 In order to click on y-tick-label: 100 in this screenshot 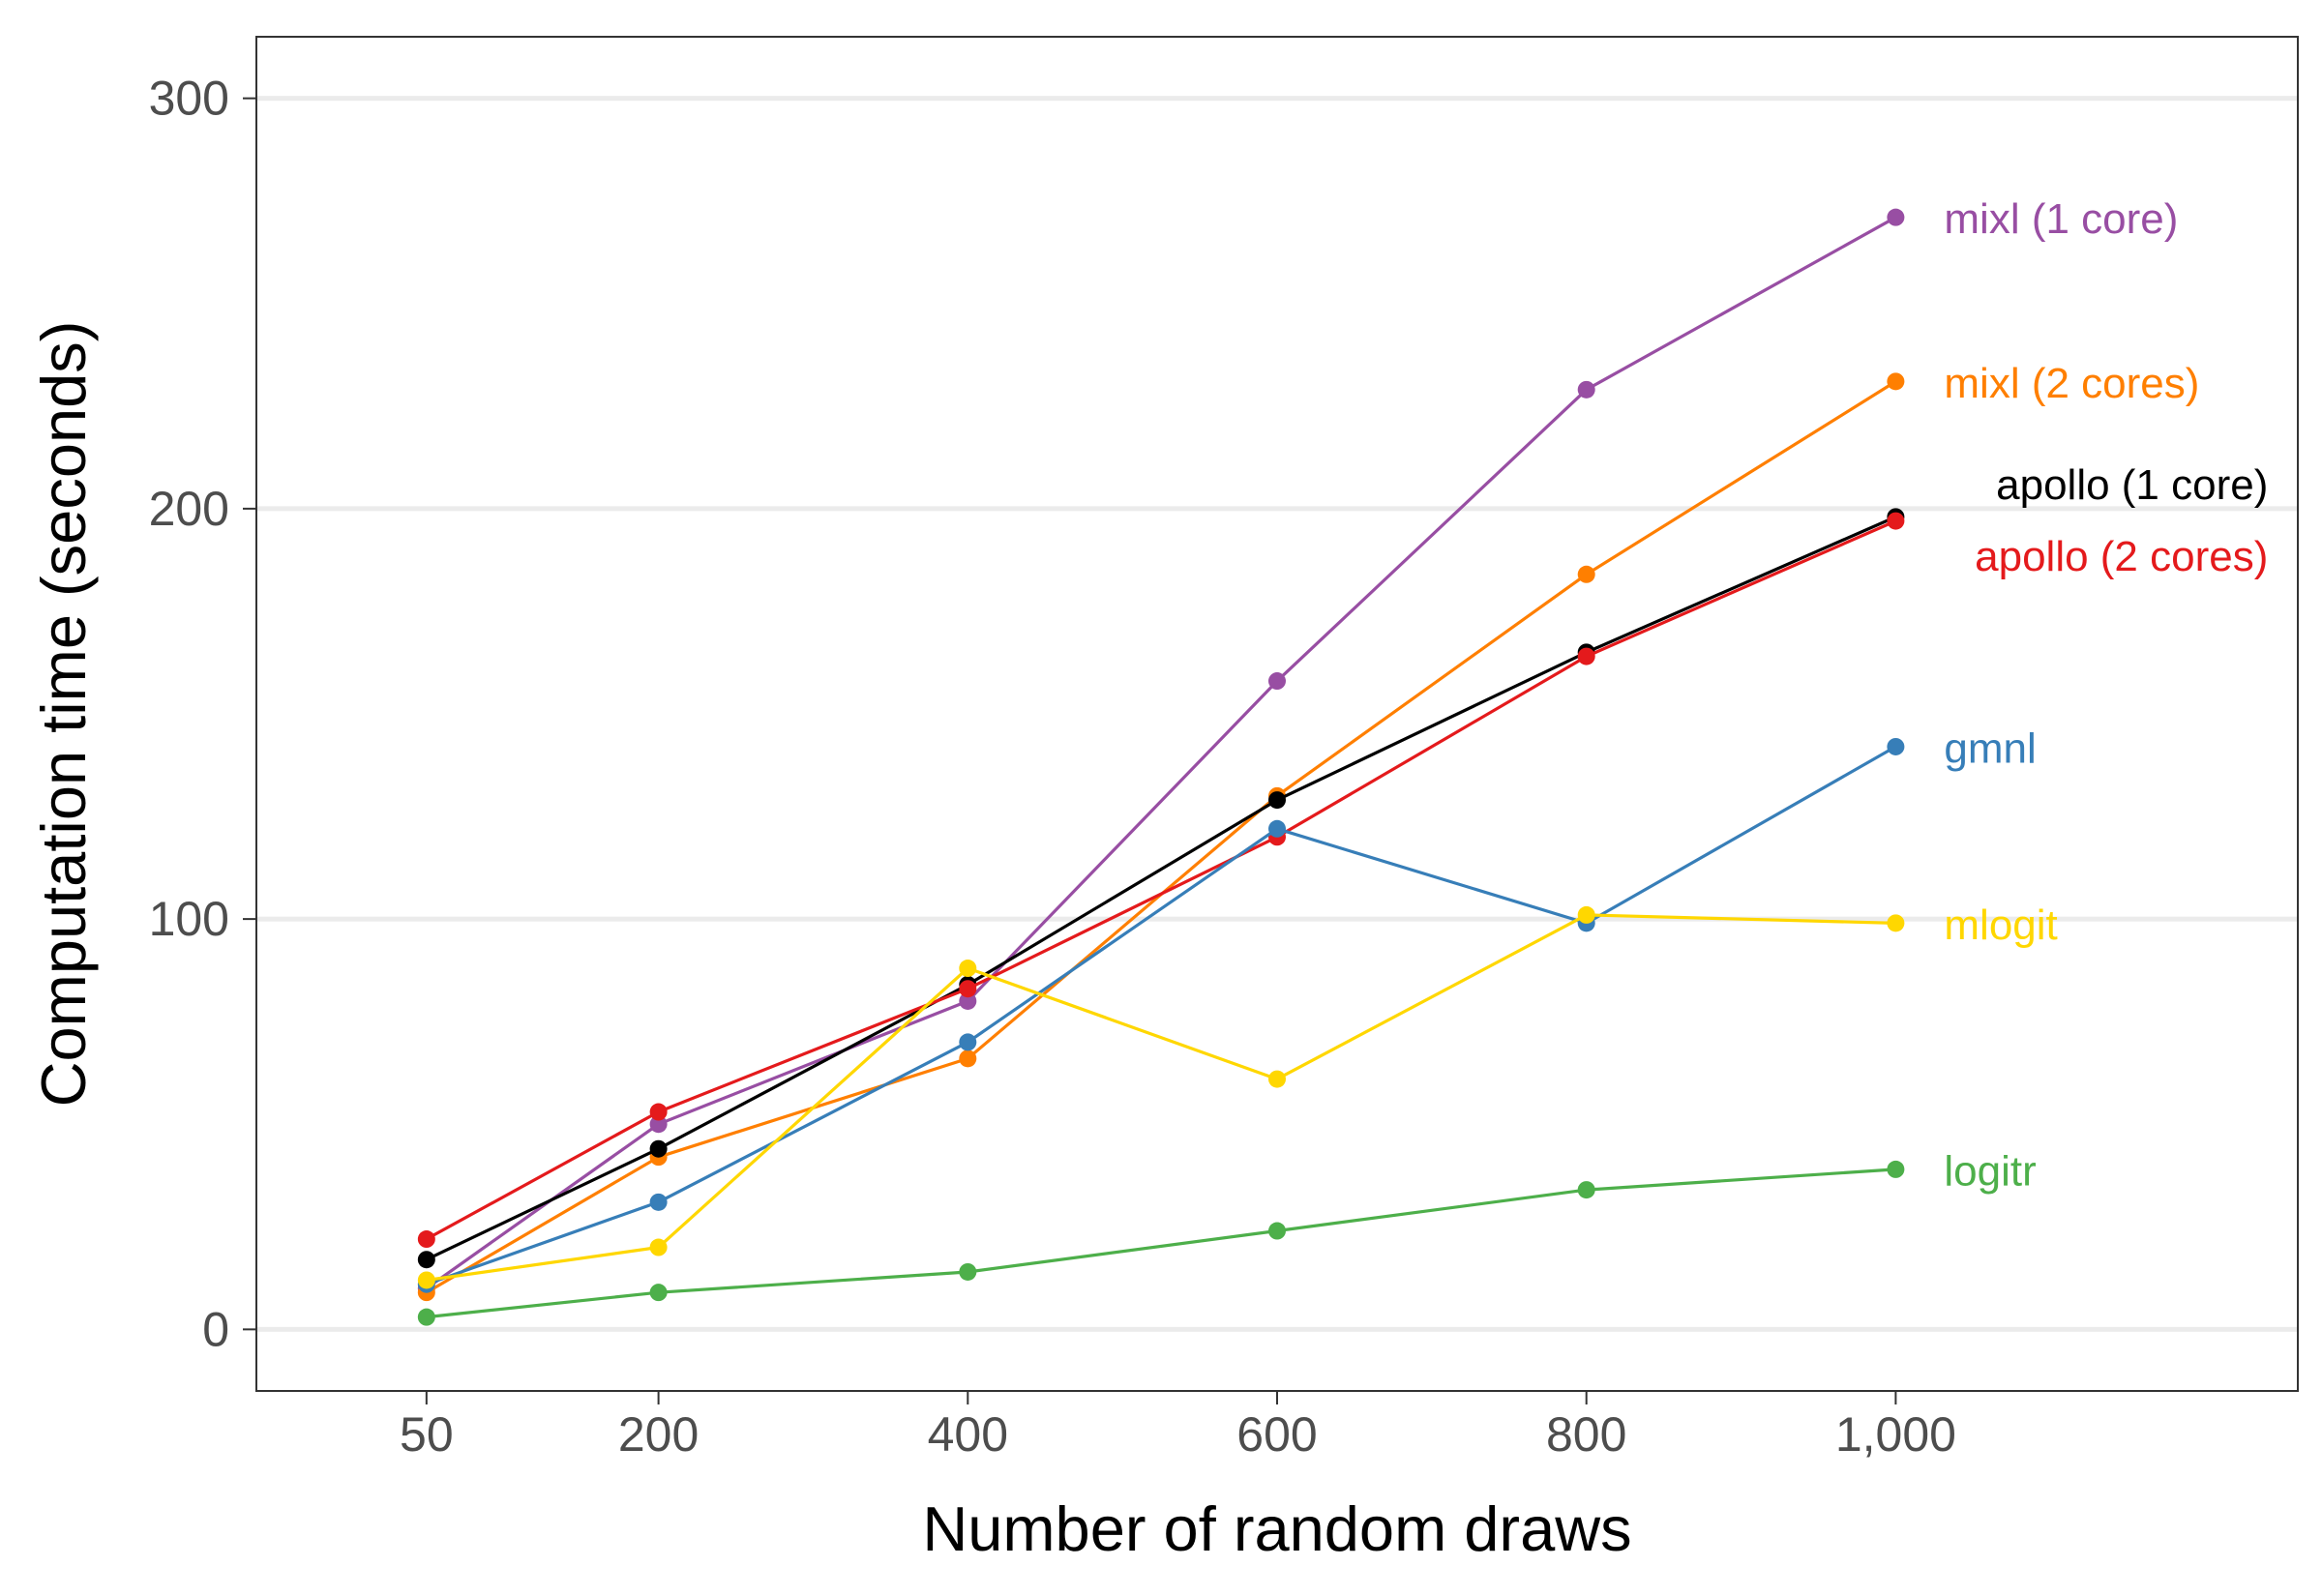, I will do `click(189, 919)`.